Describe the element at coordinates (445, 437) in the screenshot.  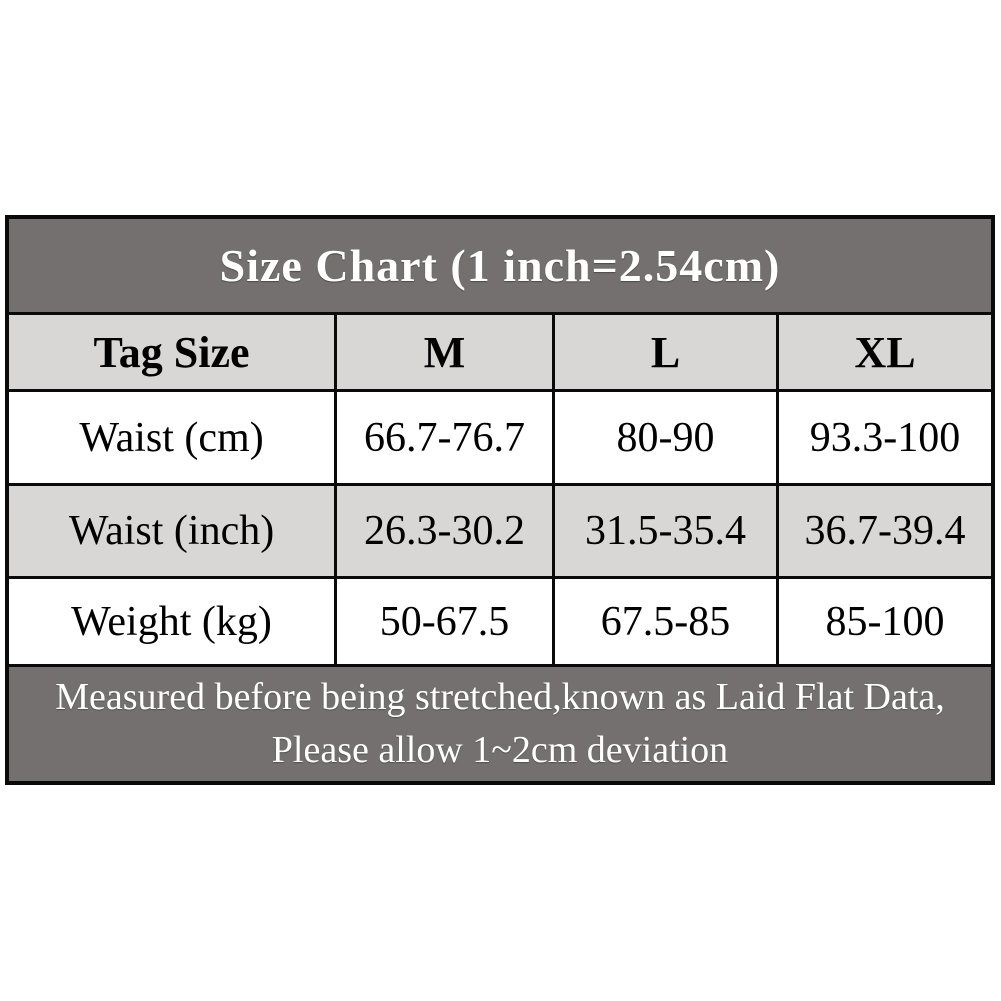
I see `waist-cm-value-m: 66.7-76.7` at that location.